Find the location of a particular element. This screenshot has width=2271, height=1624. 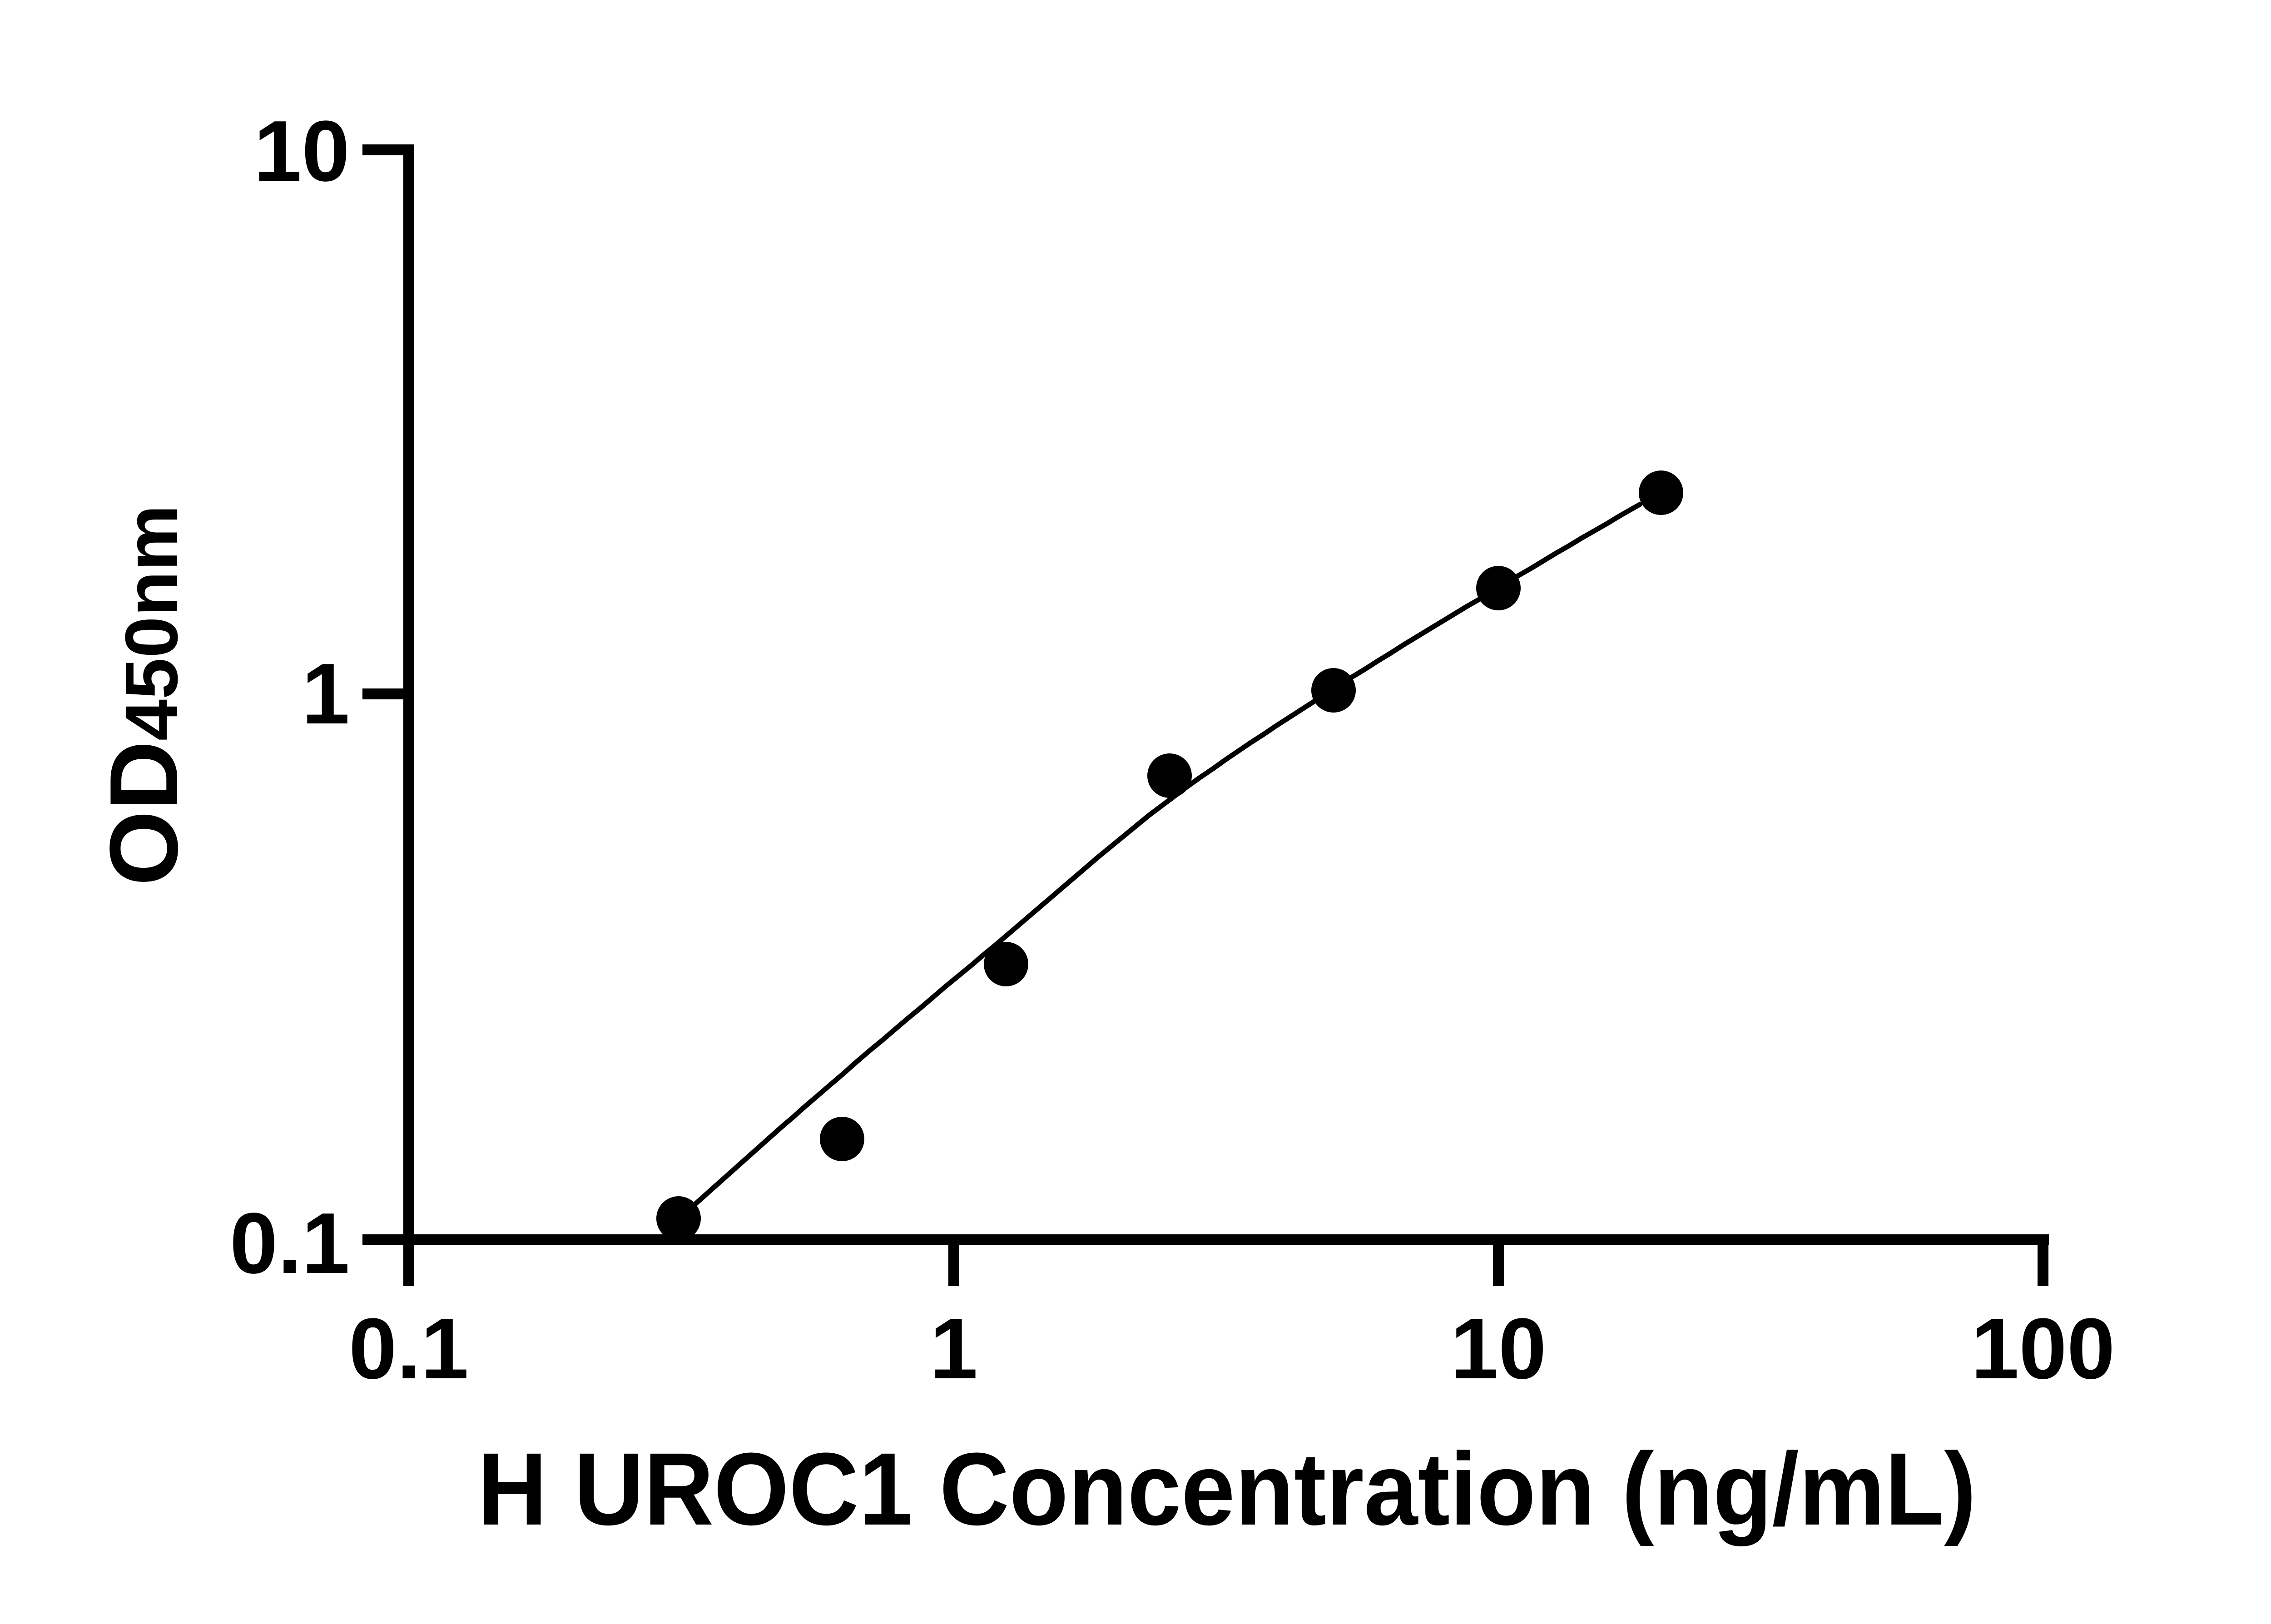

svg-text: H UROC1 Concentration (ng/mL) is located at coordinates (1226, 1489).